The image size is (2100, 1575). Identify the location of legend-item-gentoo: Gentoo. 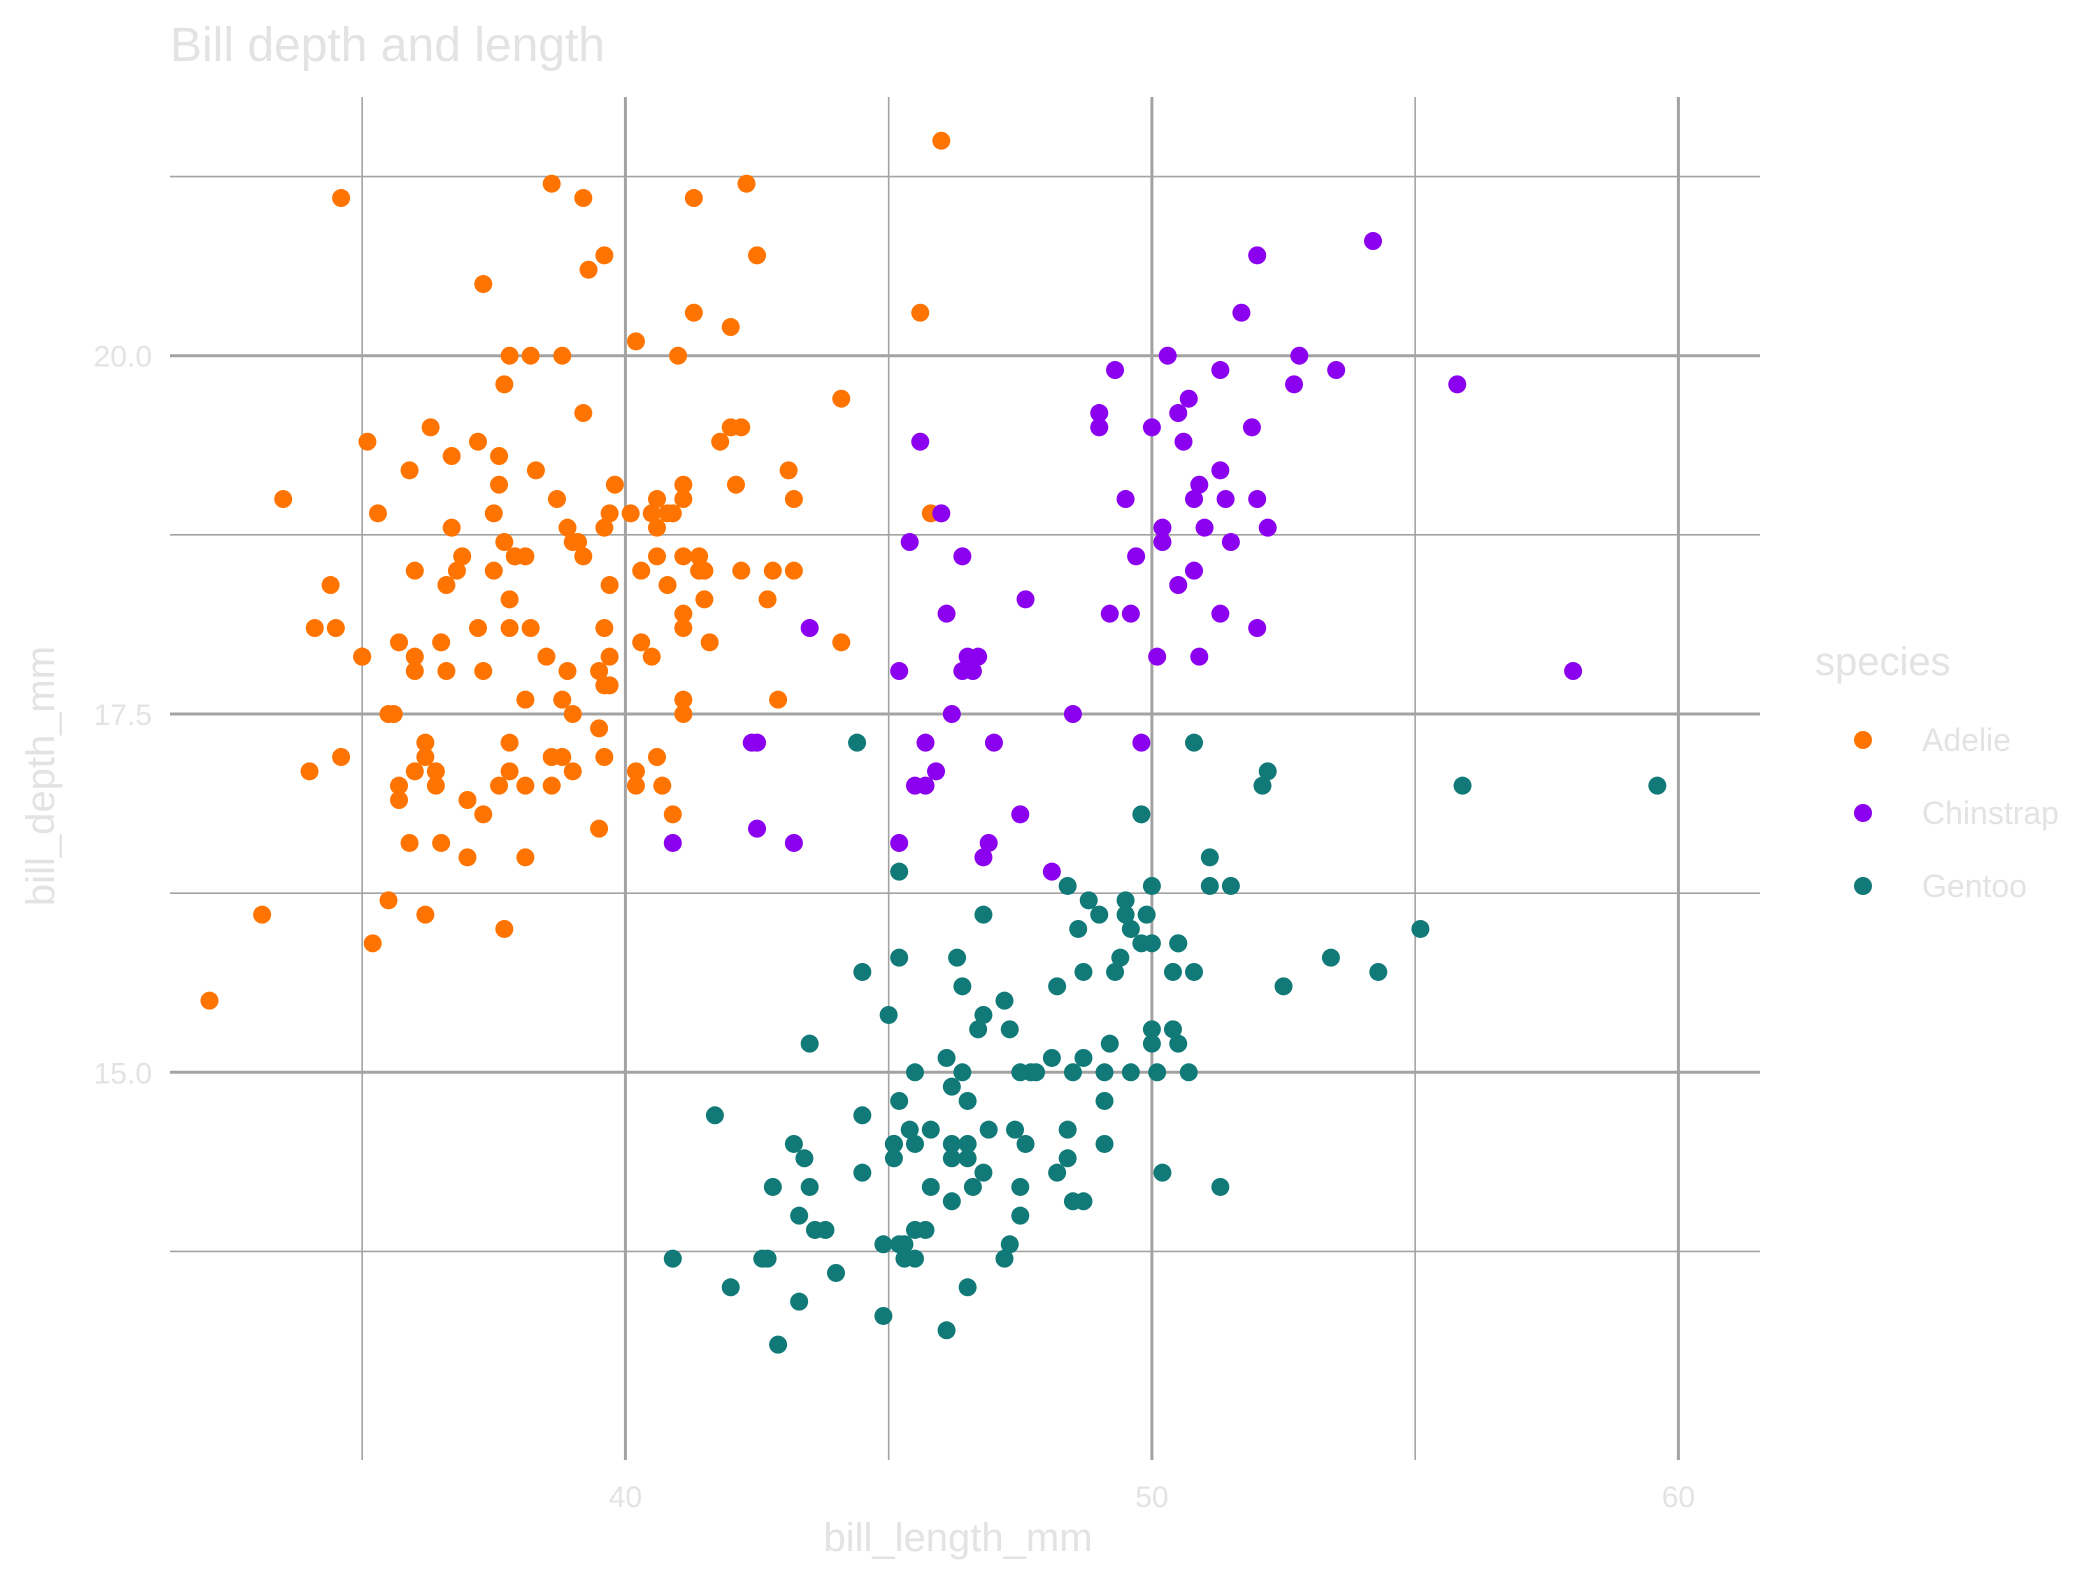
(1940, 886).